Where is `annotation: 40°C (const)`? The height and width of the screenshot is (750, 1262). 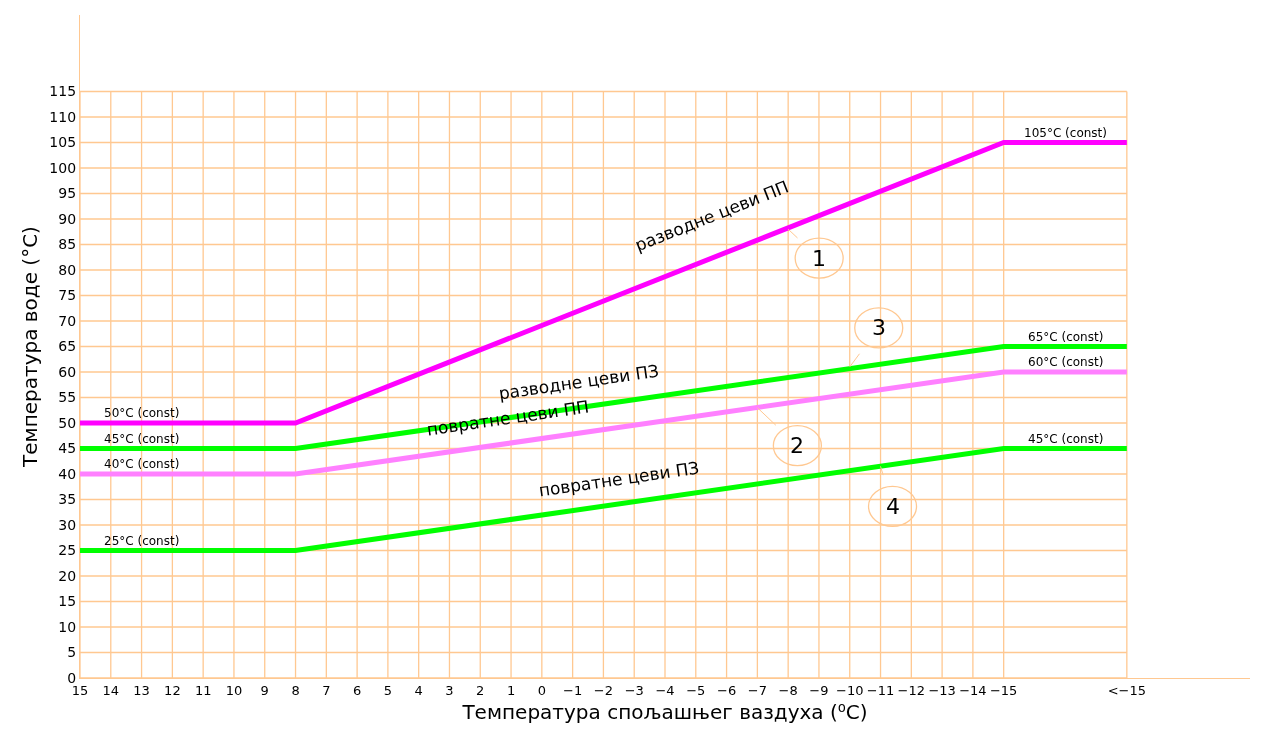
annotation: 40°C (const) is located at coordinates (142, 464).